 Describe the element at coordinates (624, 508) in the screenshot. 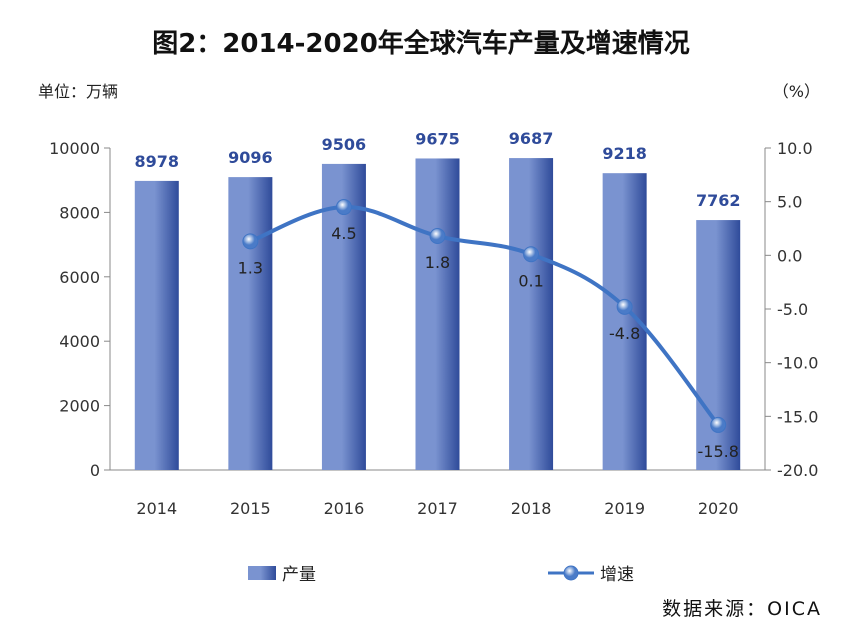

I see `x-tick-label: 2019` at that location.